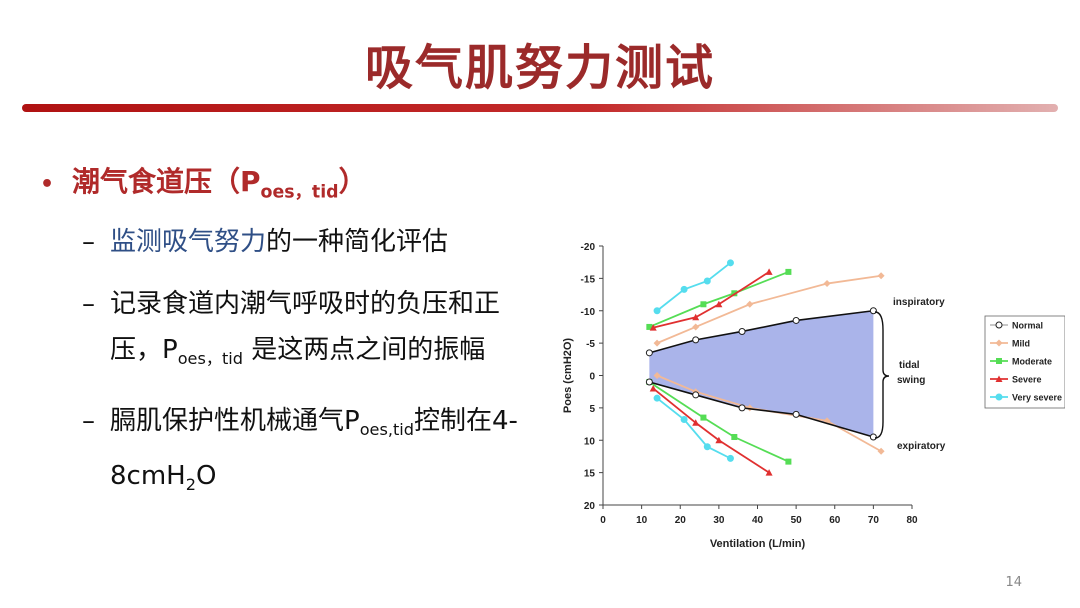  I want to click on y-axis-label: Poes (cmH2O), so click(568, 376).